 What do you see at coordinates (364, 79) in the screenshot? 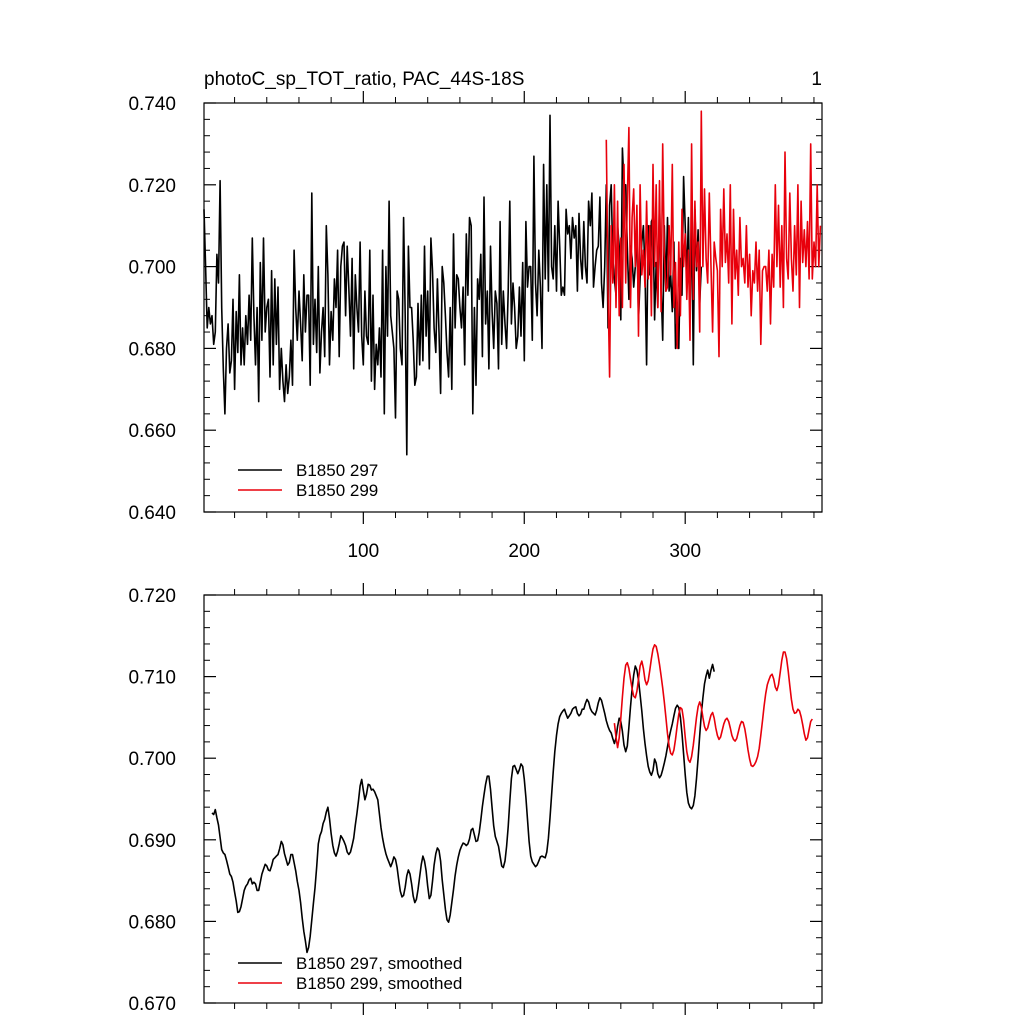
I see `chart-title: photoC_sp_TOT_ratio, PAC_44S-18S` at bounding box center [364, 79].